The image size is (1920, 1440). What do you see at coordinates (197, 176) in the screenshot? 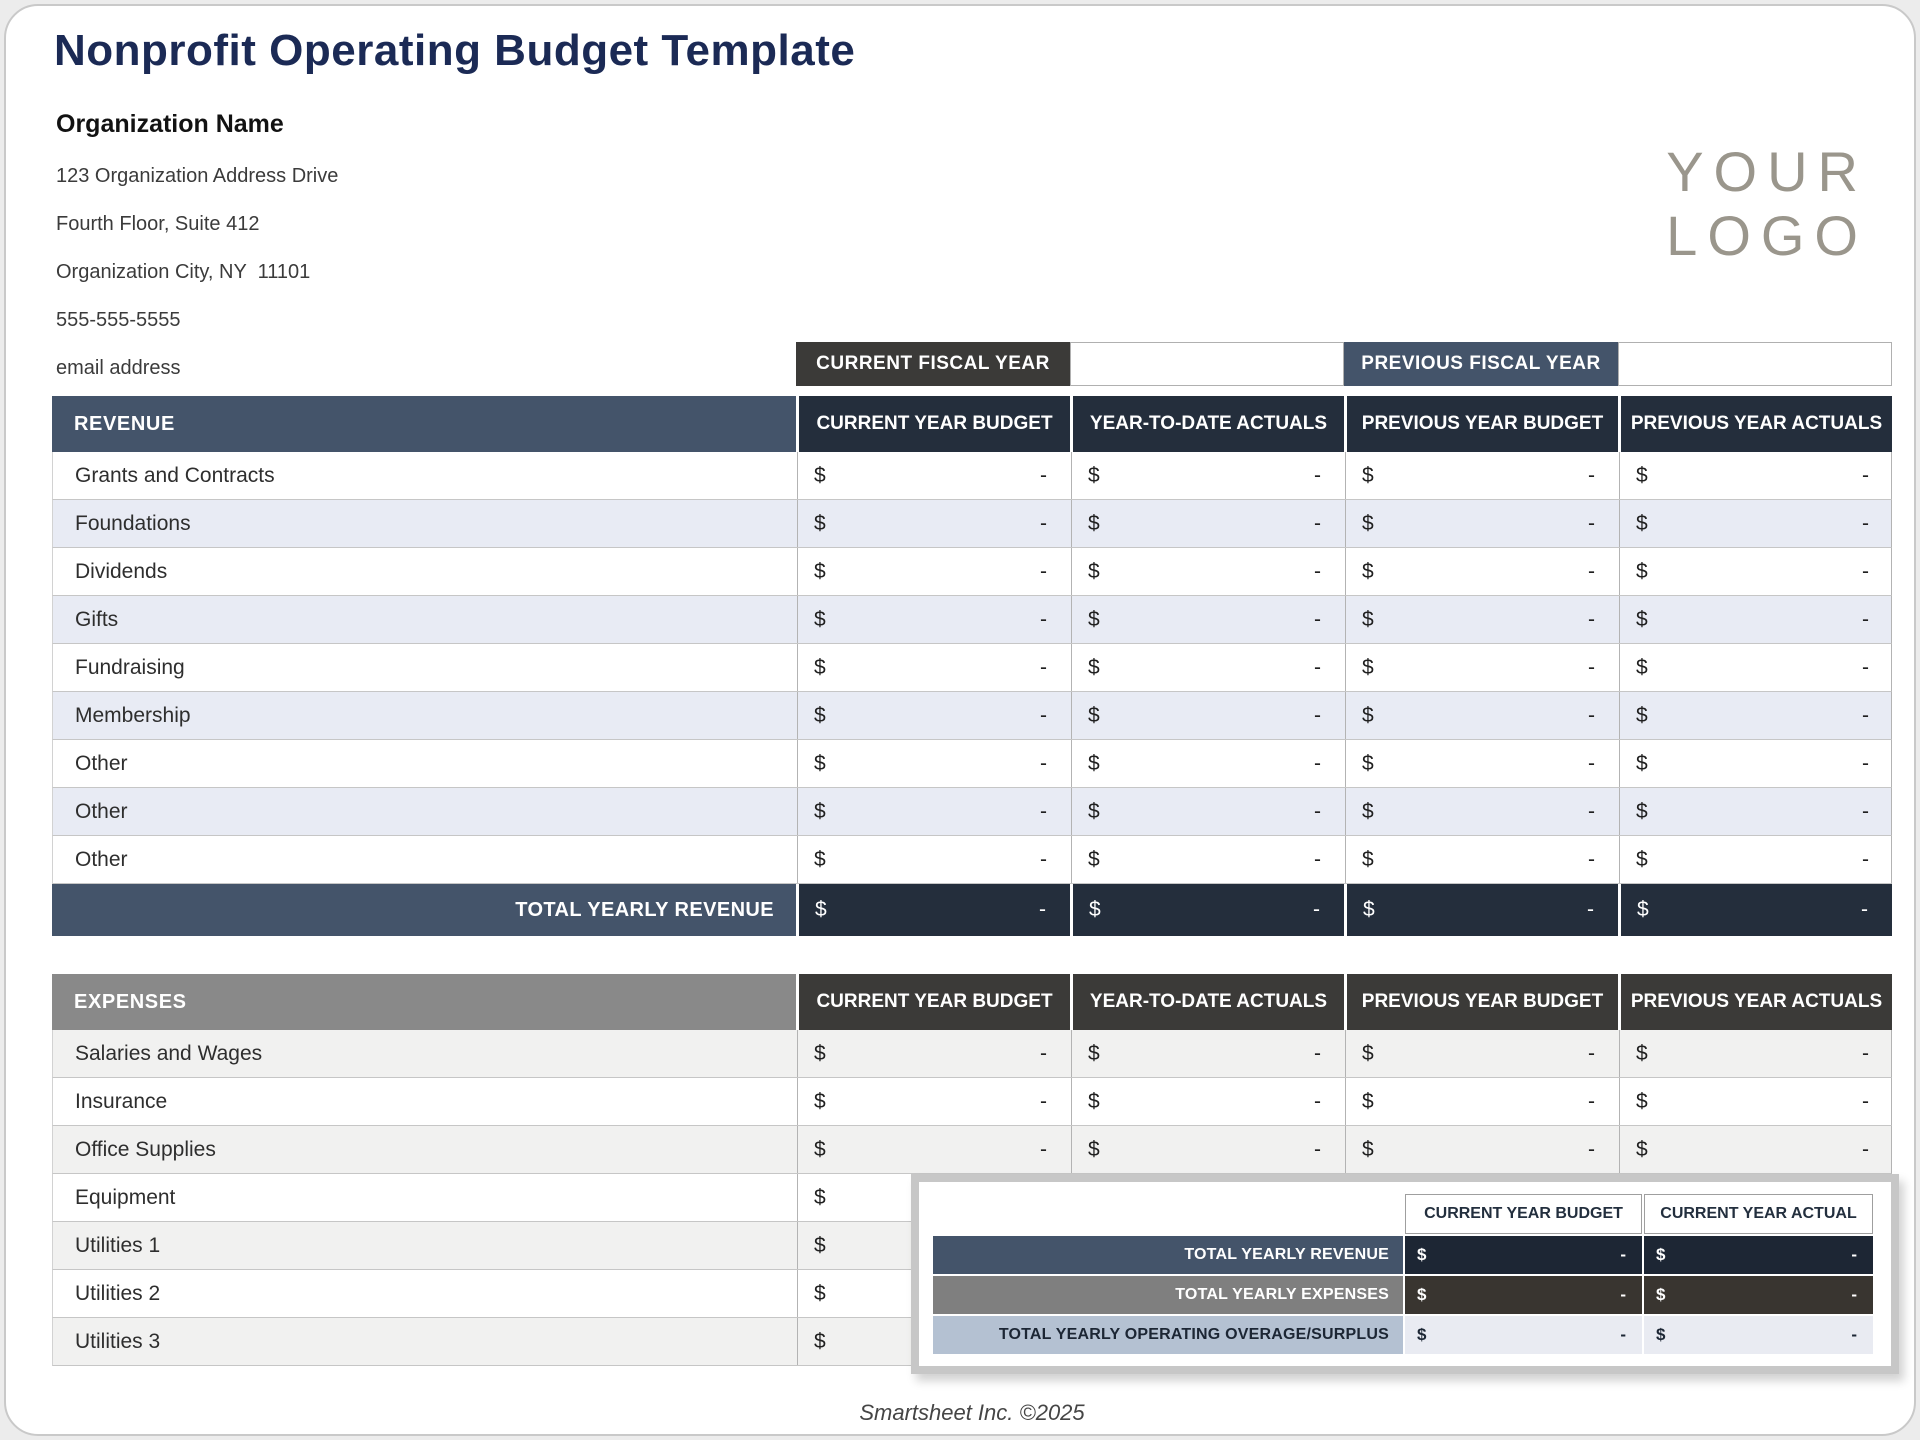
I see `address-line: 123 Organization Address Drive` at bounding box center [197, 176].